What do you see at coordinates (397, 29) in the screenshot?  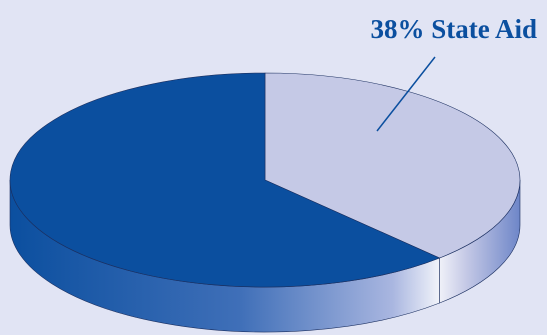 I see `value-label: 38%` at bounding box center [397, 29].